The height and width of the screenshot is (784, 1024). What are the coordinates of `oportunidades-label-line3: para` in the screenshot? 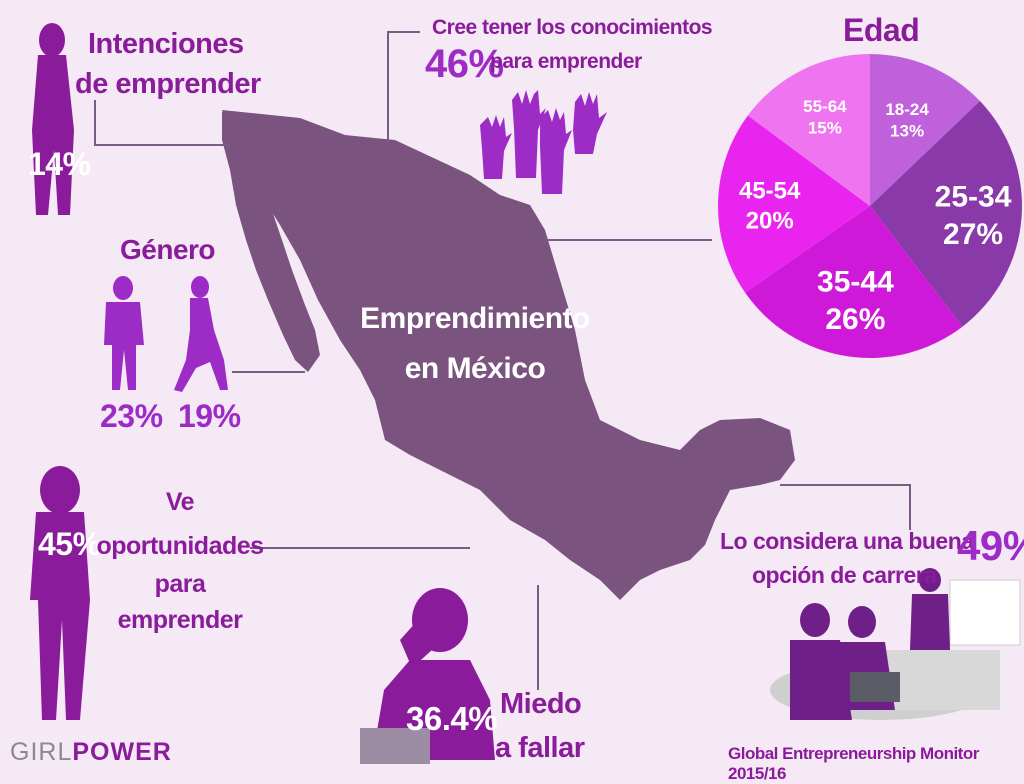 It's located at (180, 584).